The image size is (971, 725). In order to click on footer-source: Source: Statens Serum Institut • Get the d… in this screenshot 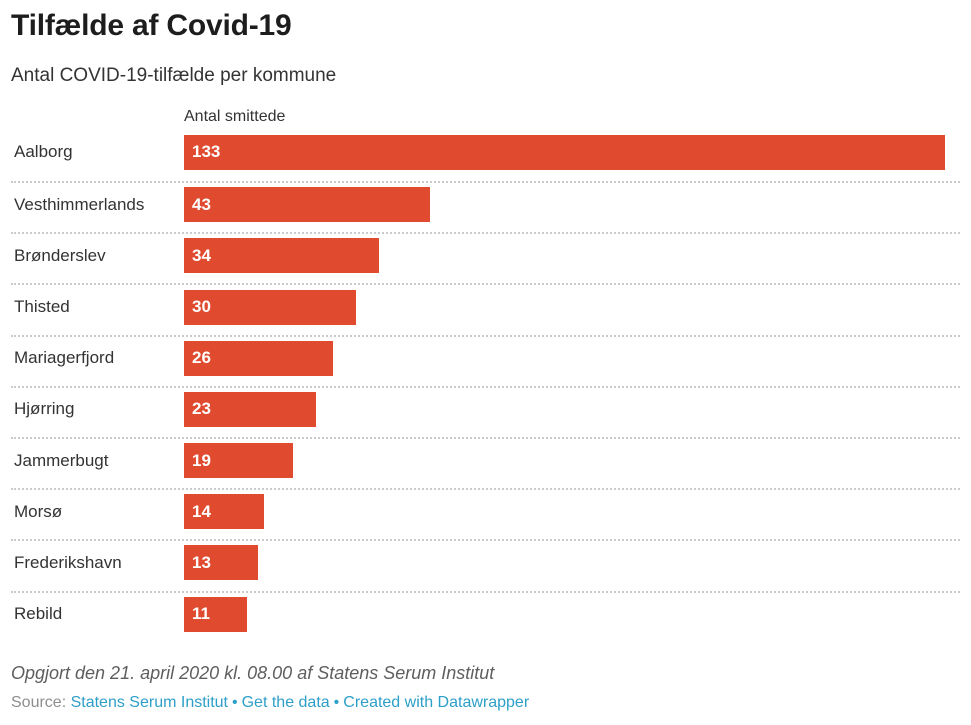, I will do `click(485, 703)`.